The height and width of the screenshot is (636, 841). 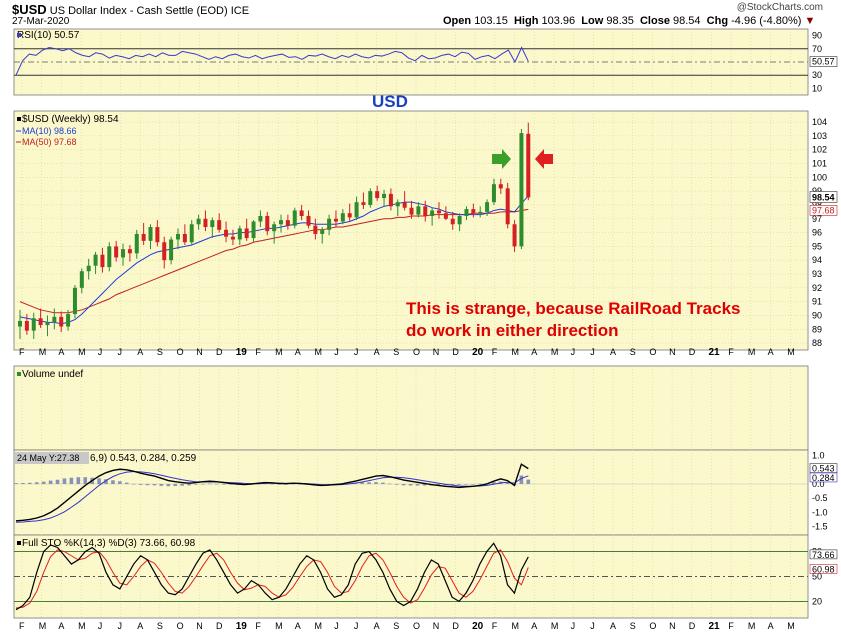 I want to click on panel-vol, so click(x=411, y=408).